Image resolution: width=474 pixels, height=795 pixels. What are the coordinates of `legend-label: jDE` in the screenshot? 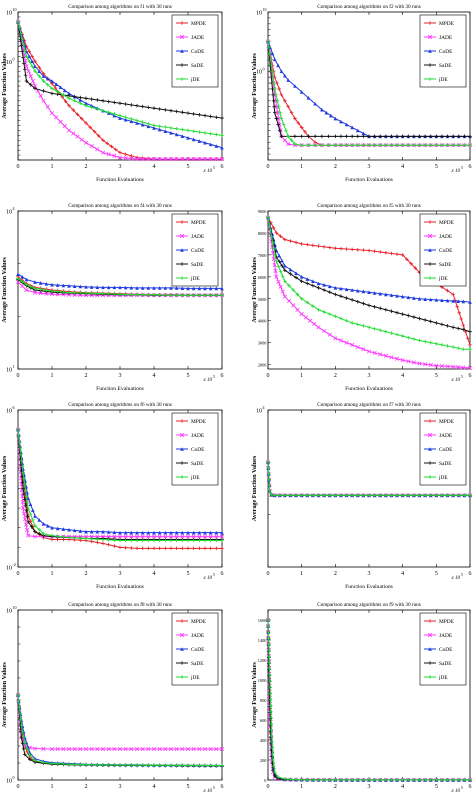 It's located at (443, 678).